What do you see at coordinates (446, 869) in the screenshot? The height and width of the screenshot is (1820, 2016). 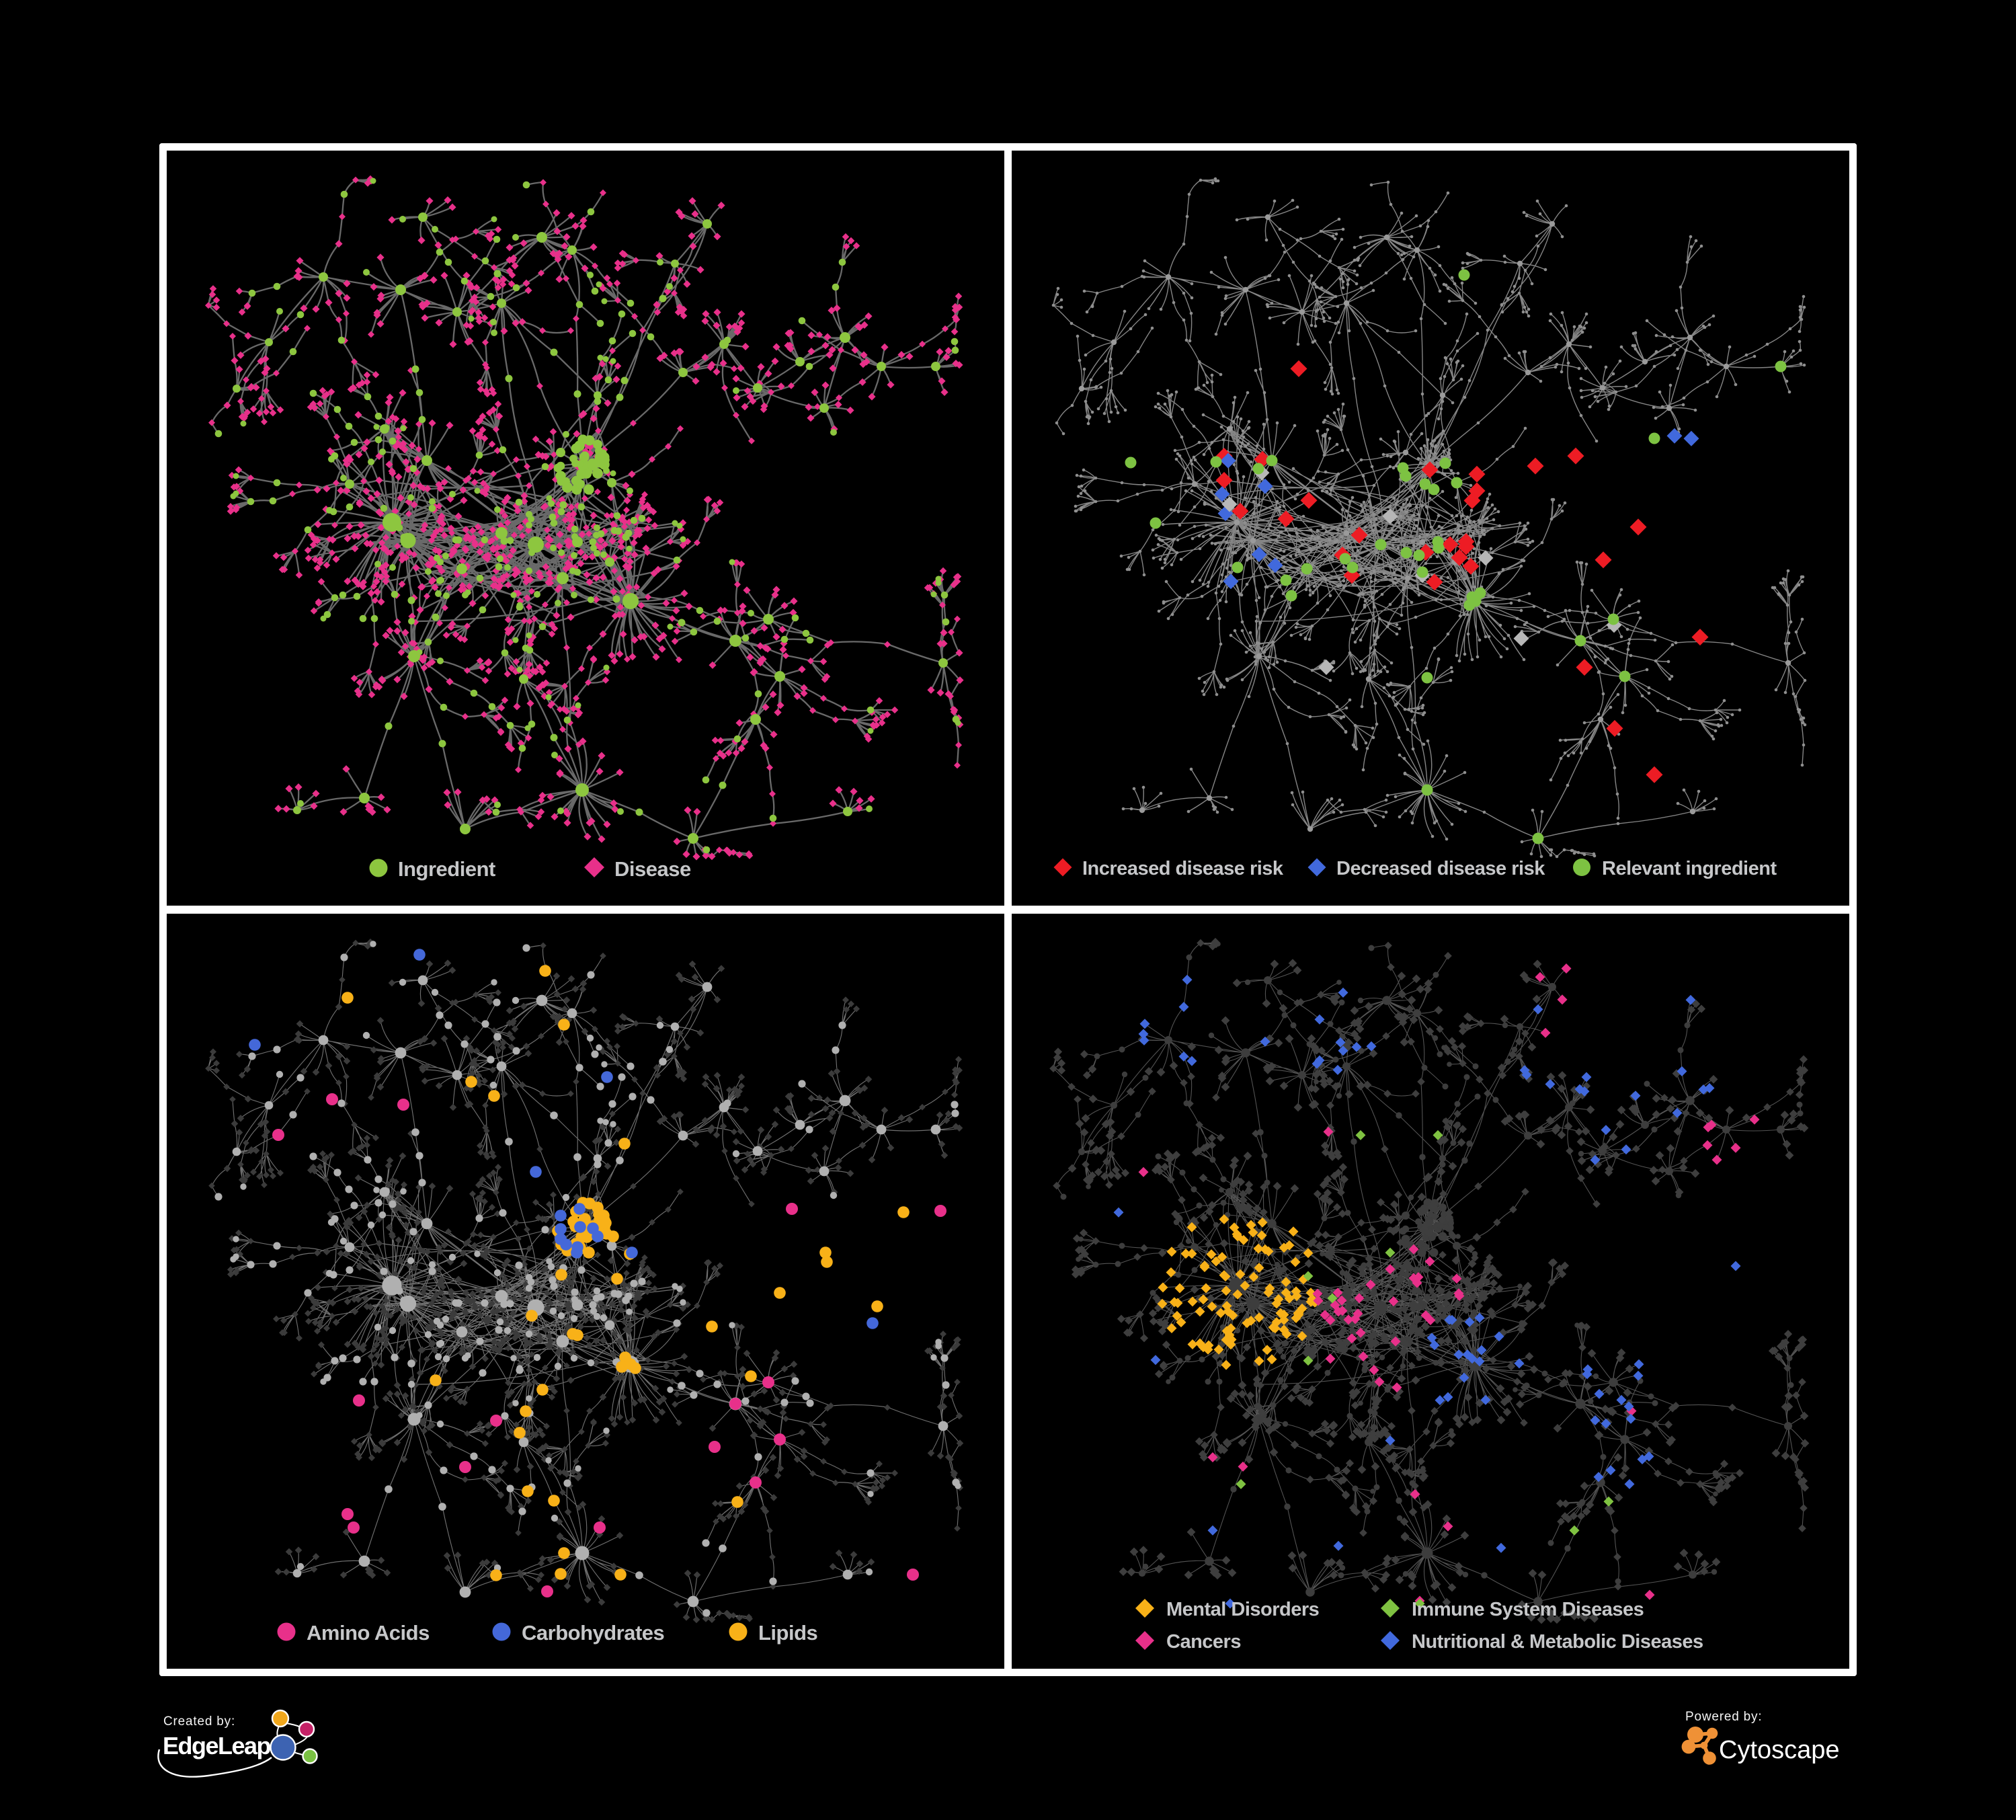 I see `svg-text: Ingredient` at bounding box center [446, 869].